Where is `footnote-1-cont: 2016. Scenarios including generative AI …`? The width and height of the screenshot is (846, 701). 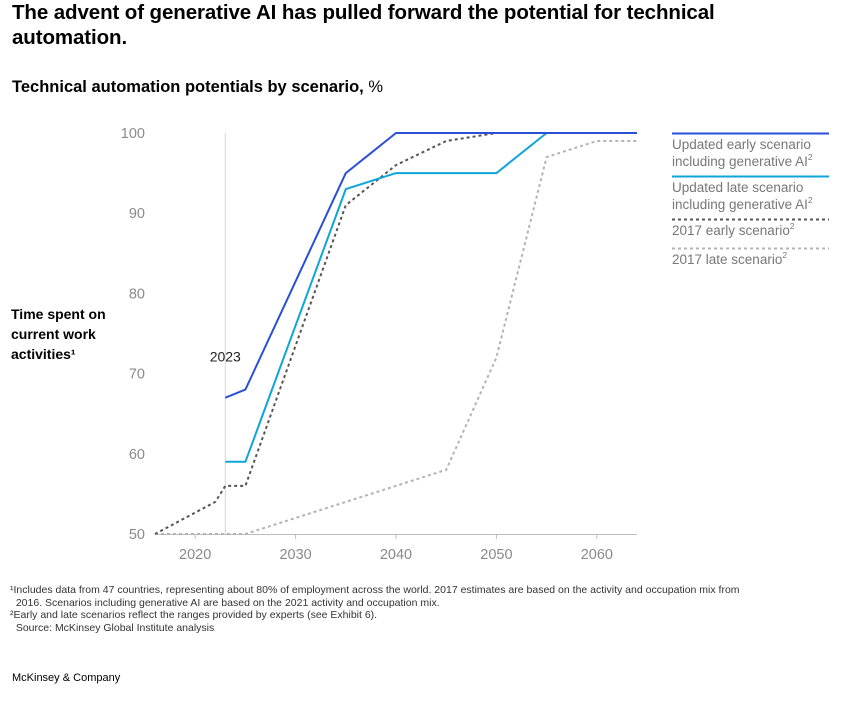
footnote-1-cont: 2016. Scenarios including generative AI … is located at coordinates (225, 602).